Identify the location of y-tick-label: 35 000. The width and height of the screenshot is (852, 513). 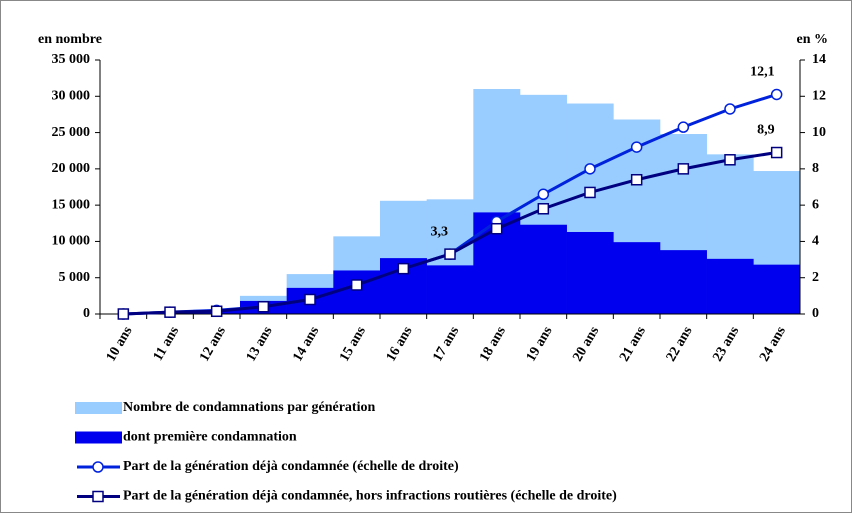
(71, 59).